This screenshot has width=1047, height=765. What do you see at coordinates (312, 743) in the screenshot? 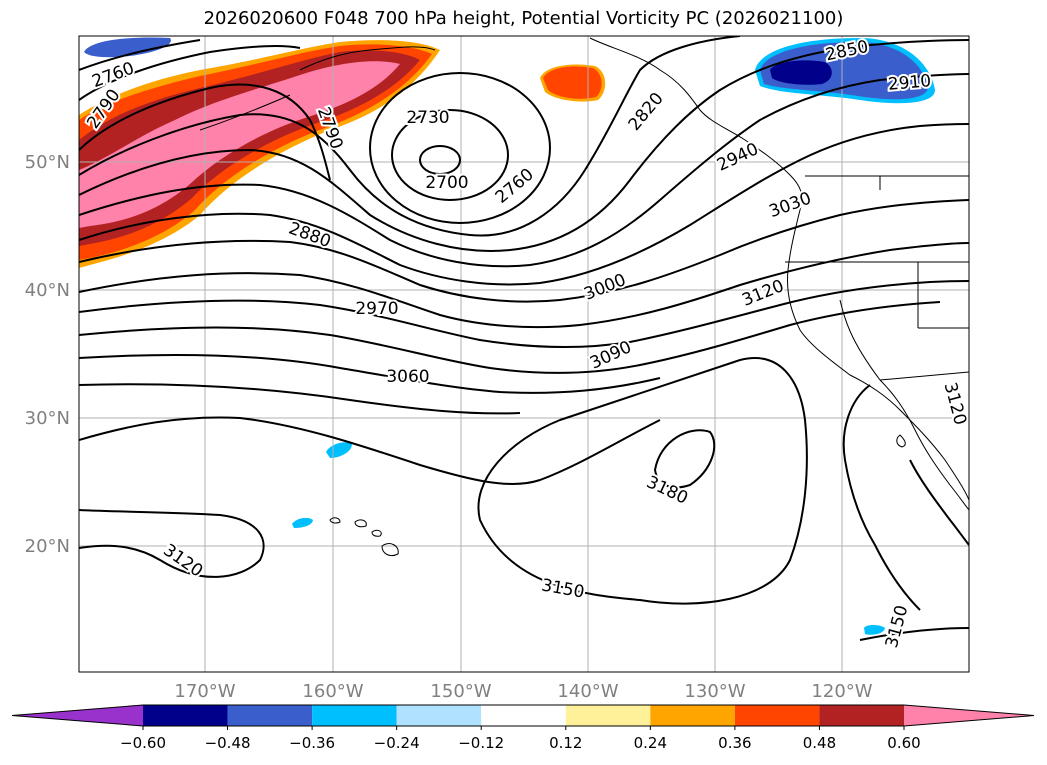
I see `colorbar-tick-label: −0.36` at bounding box center [312, 743].